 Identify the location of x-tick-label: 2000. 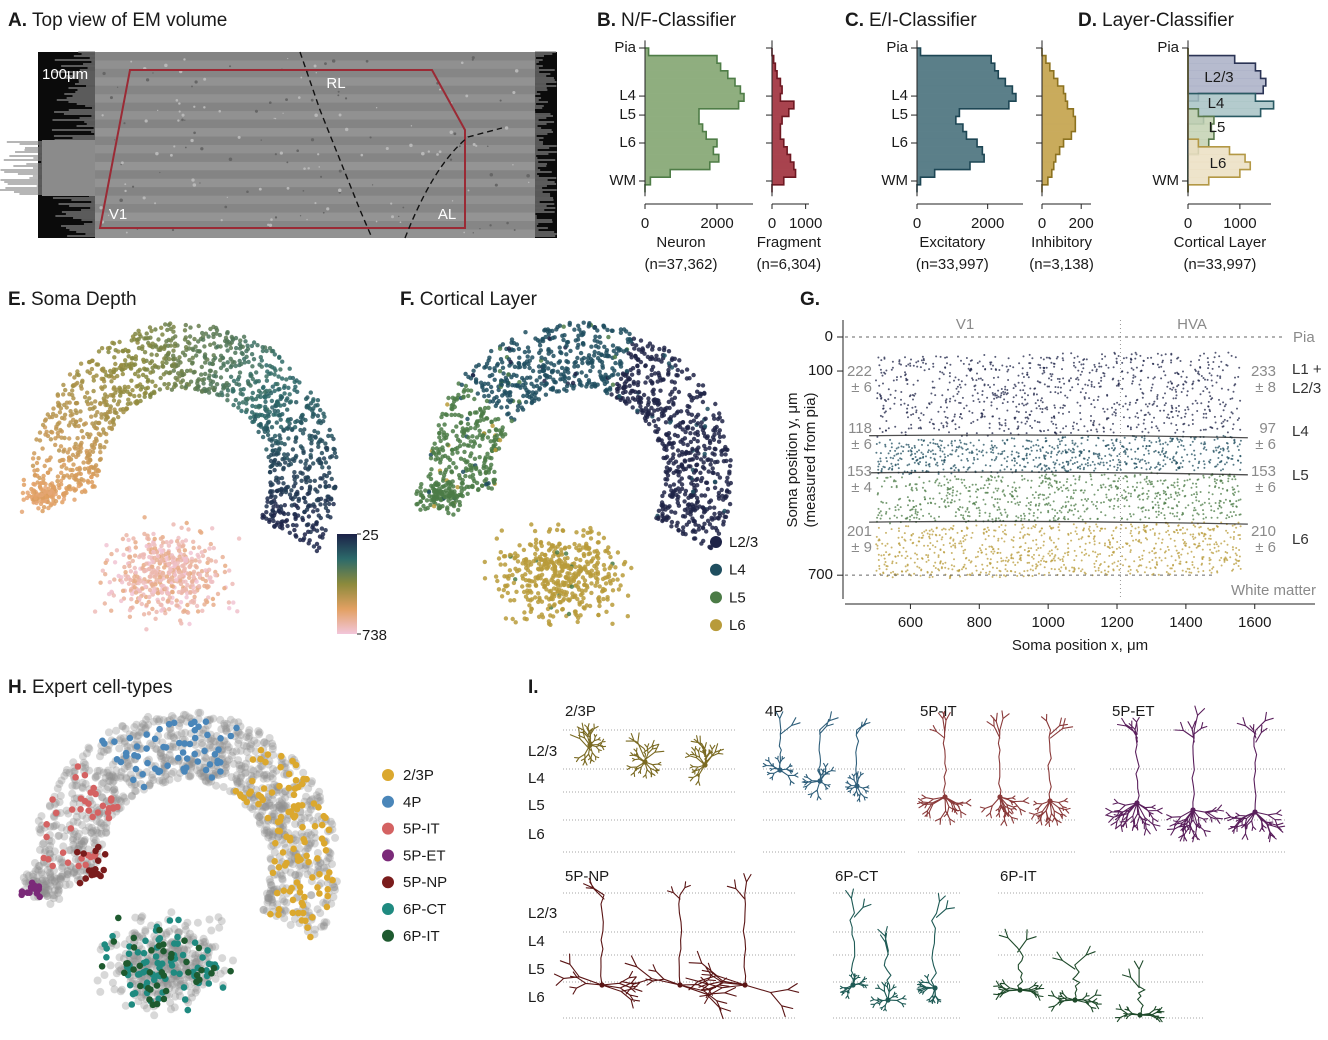
(987, 223).